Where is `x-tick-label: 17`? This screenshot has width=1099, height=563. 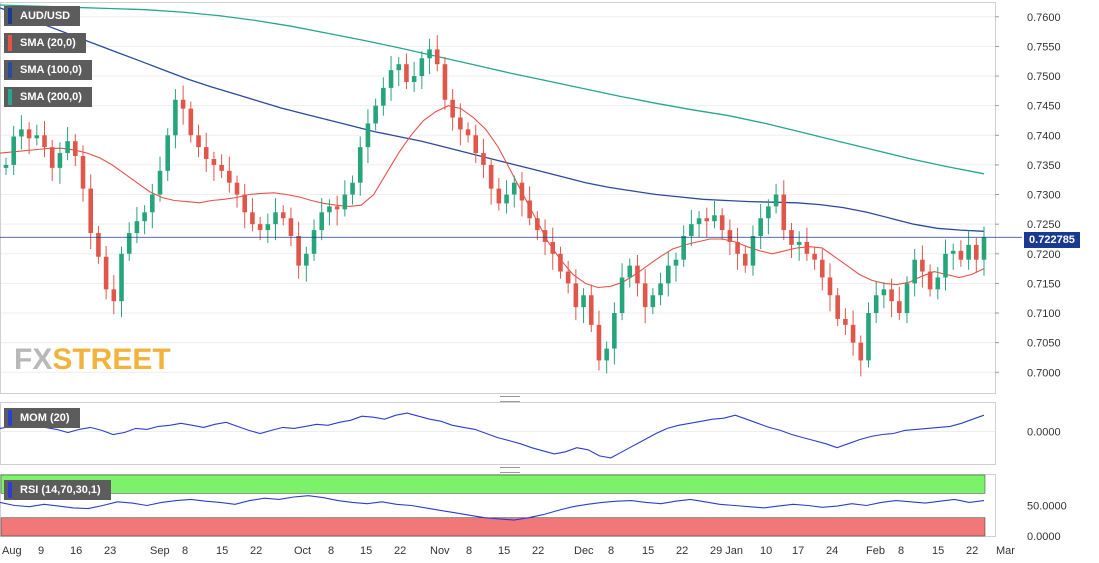 x-tick-label: 17 is located at coordinates (798, 551).